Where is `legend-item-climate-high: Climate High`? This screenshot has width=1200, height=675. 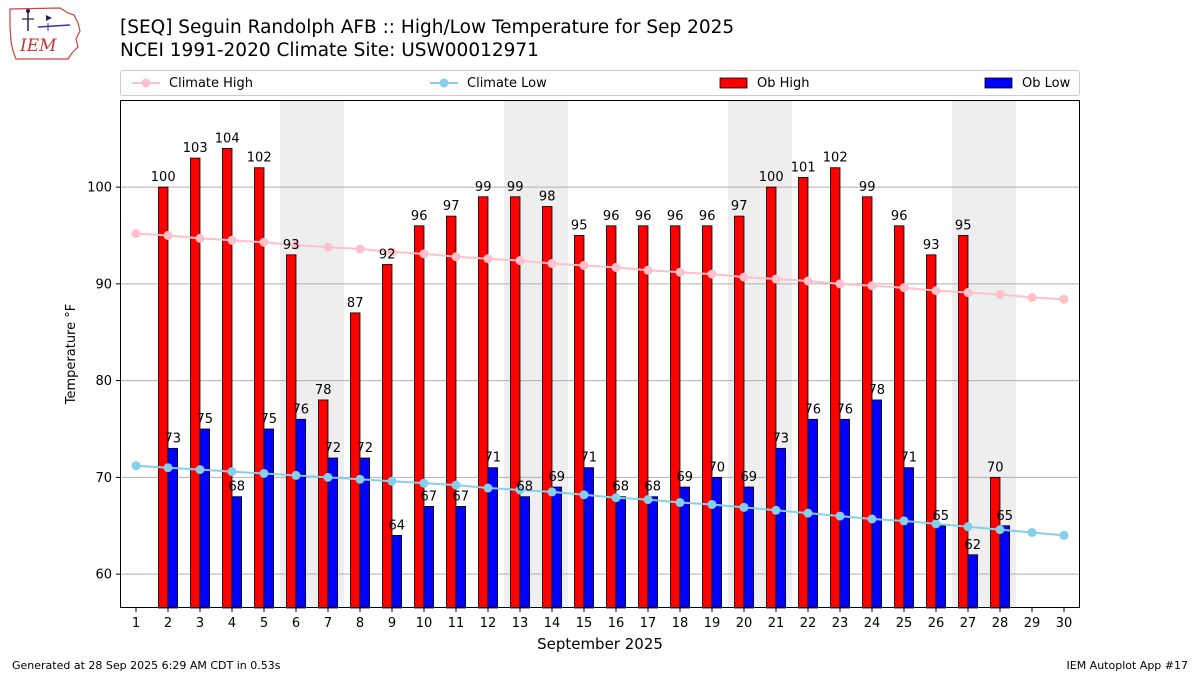 legend-item-climate-high: Climate High is located at coordinates (192, 83).